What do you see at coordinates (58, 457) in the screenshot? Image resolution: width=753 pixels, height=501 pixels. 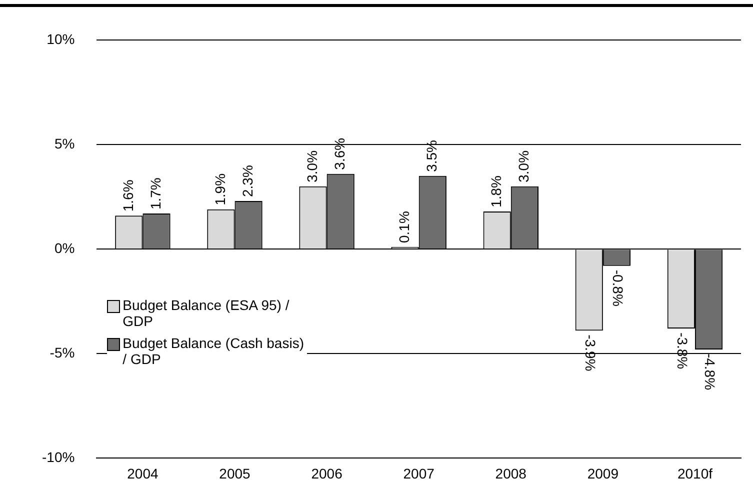 I see `y-tick-label: -10%` at bounding box center [58, 457].